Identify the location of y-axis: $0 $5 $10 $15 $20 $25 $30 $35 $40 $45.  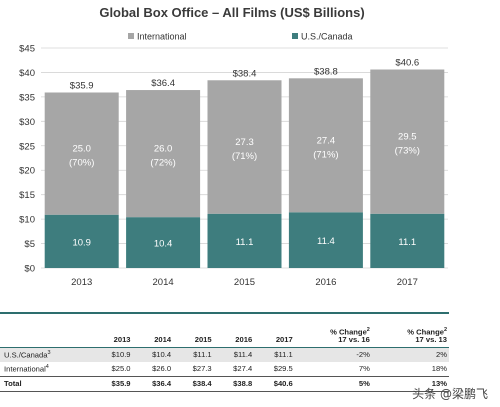
(27, 159).